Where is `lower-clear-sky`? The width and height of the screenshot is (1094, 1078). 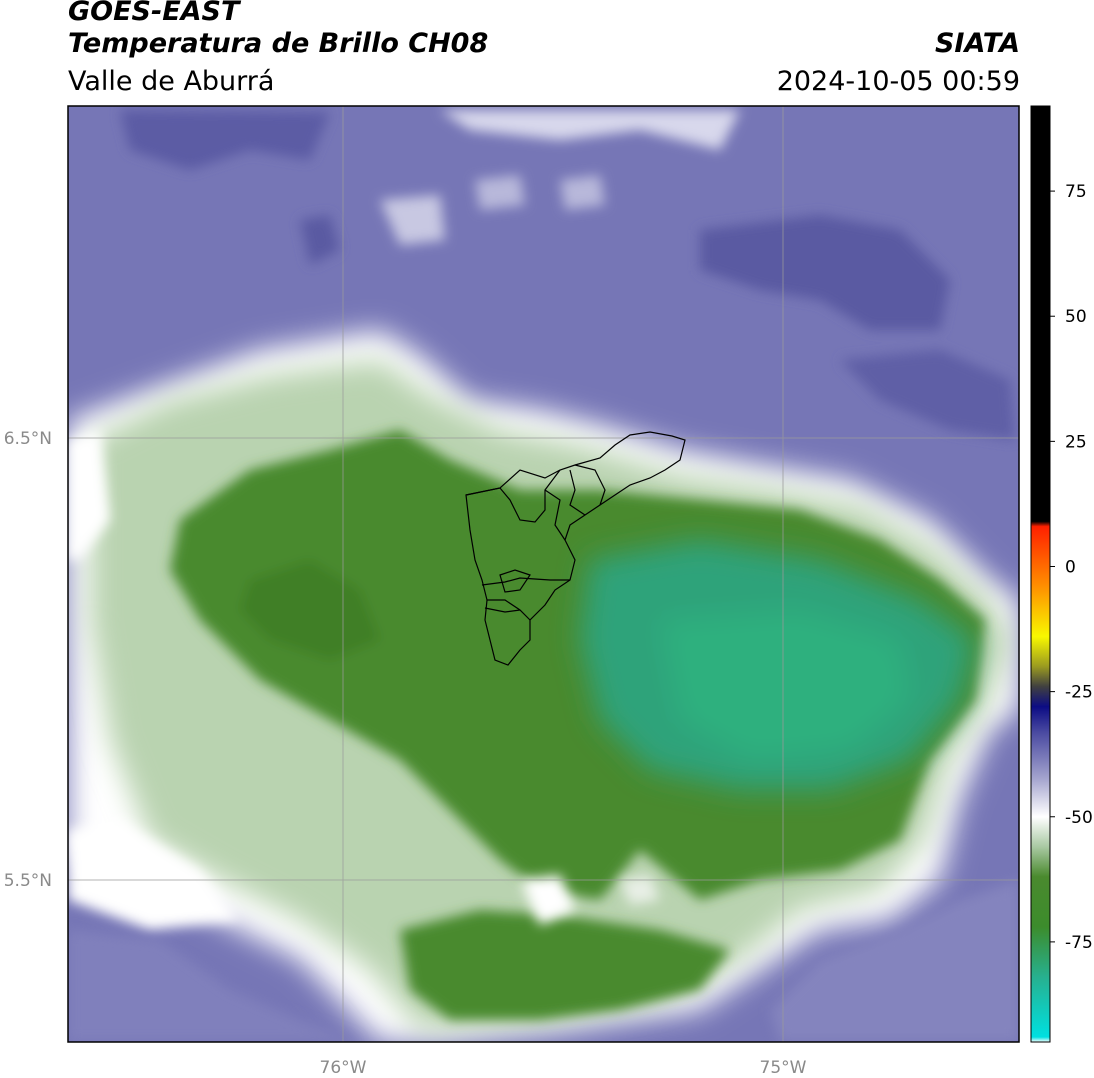
lower-clear-sky is located at coordinates (543, 961).